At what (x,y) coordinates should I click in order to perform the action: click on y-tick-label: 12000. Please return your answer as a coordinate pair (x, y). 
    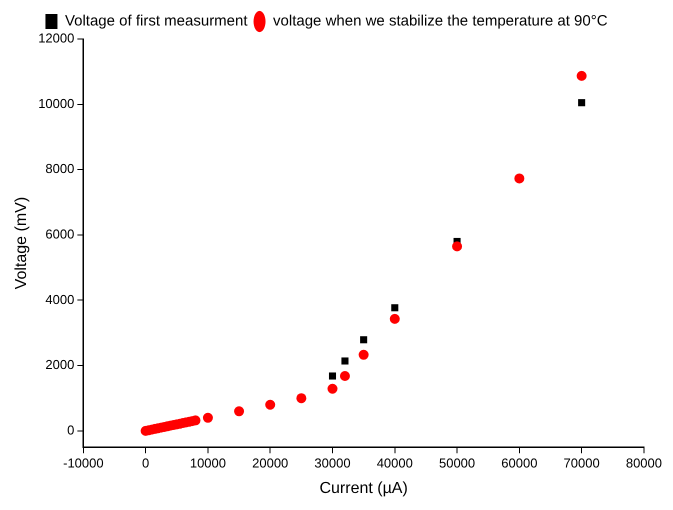
    Looking at the image, I should click on (56, 38).